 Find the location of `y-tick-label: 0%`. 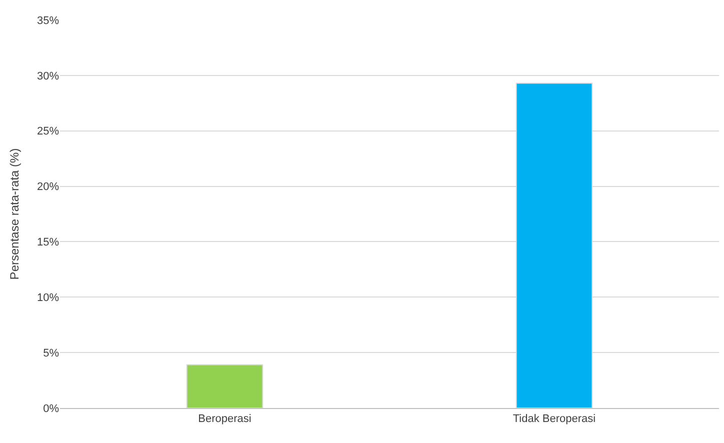

y-tick-label: 0% is located at coordinates (51, 408).